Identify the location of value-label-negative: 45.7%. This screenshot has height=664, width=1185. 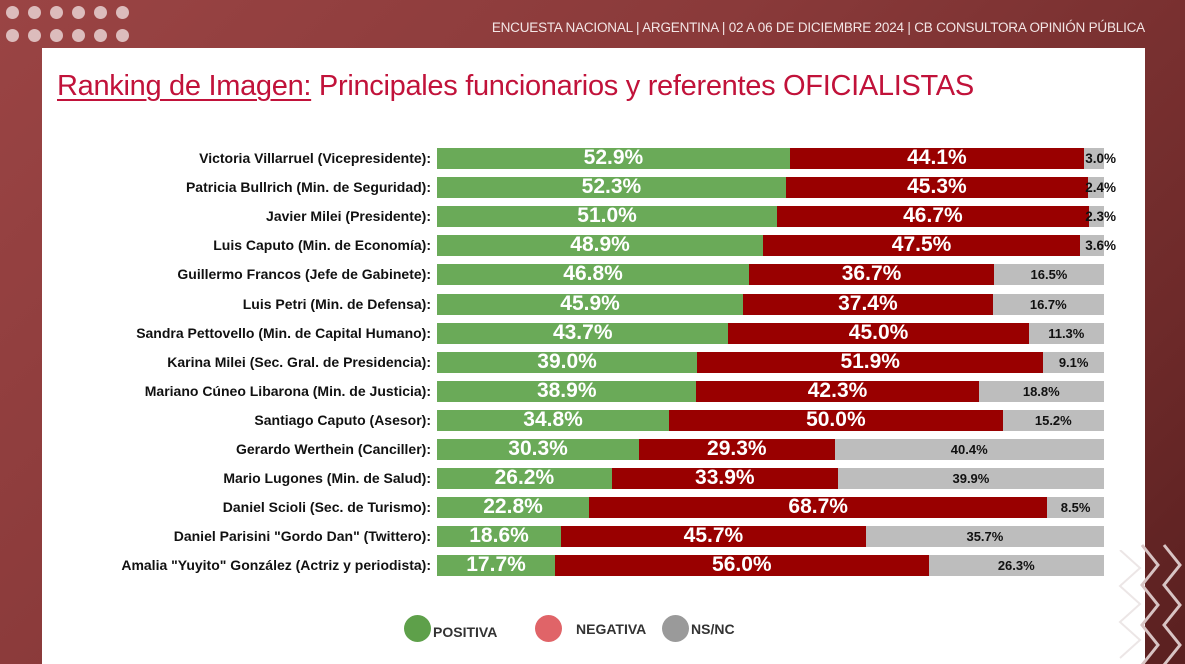
(713, 536).